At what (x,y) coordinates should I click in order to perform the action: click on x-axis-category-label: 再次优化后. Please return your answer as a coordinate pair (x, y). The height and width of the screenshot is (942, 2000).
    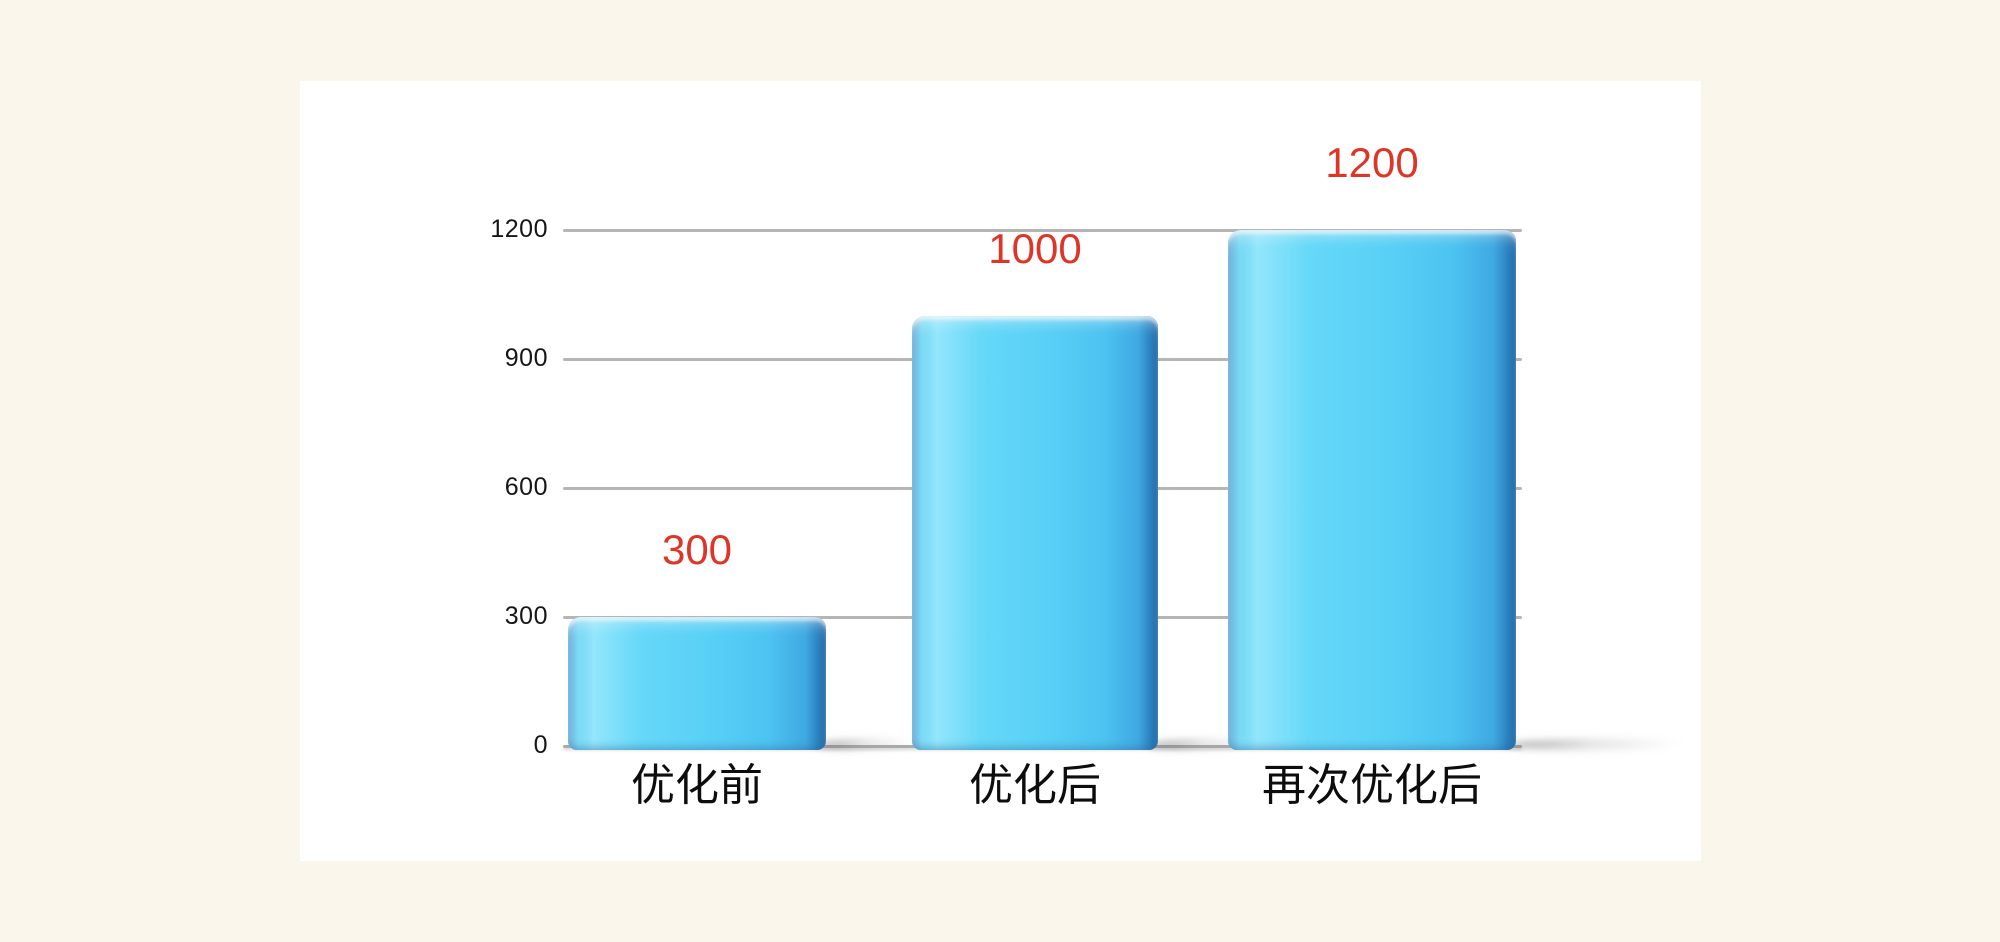
    Looking at the image, I should click on (1372, 785).